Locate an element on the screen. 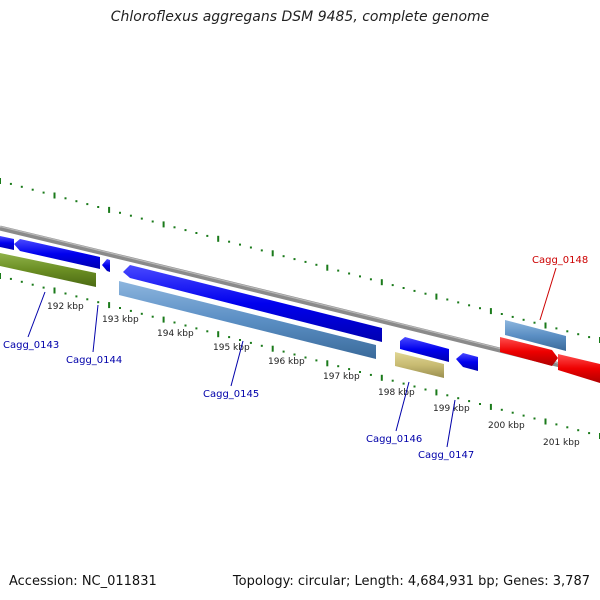  gene-feature-steelblue is located at coordinates (247, 320).